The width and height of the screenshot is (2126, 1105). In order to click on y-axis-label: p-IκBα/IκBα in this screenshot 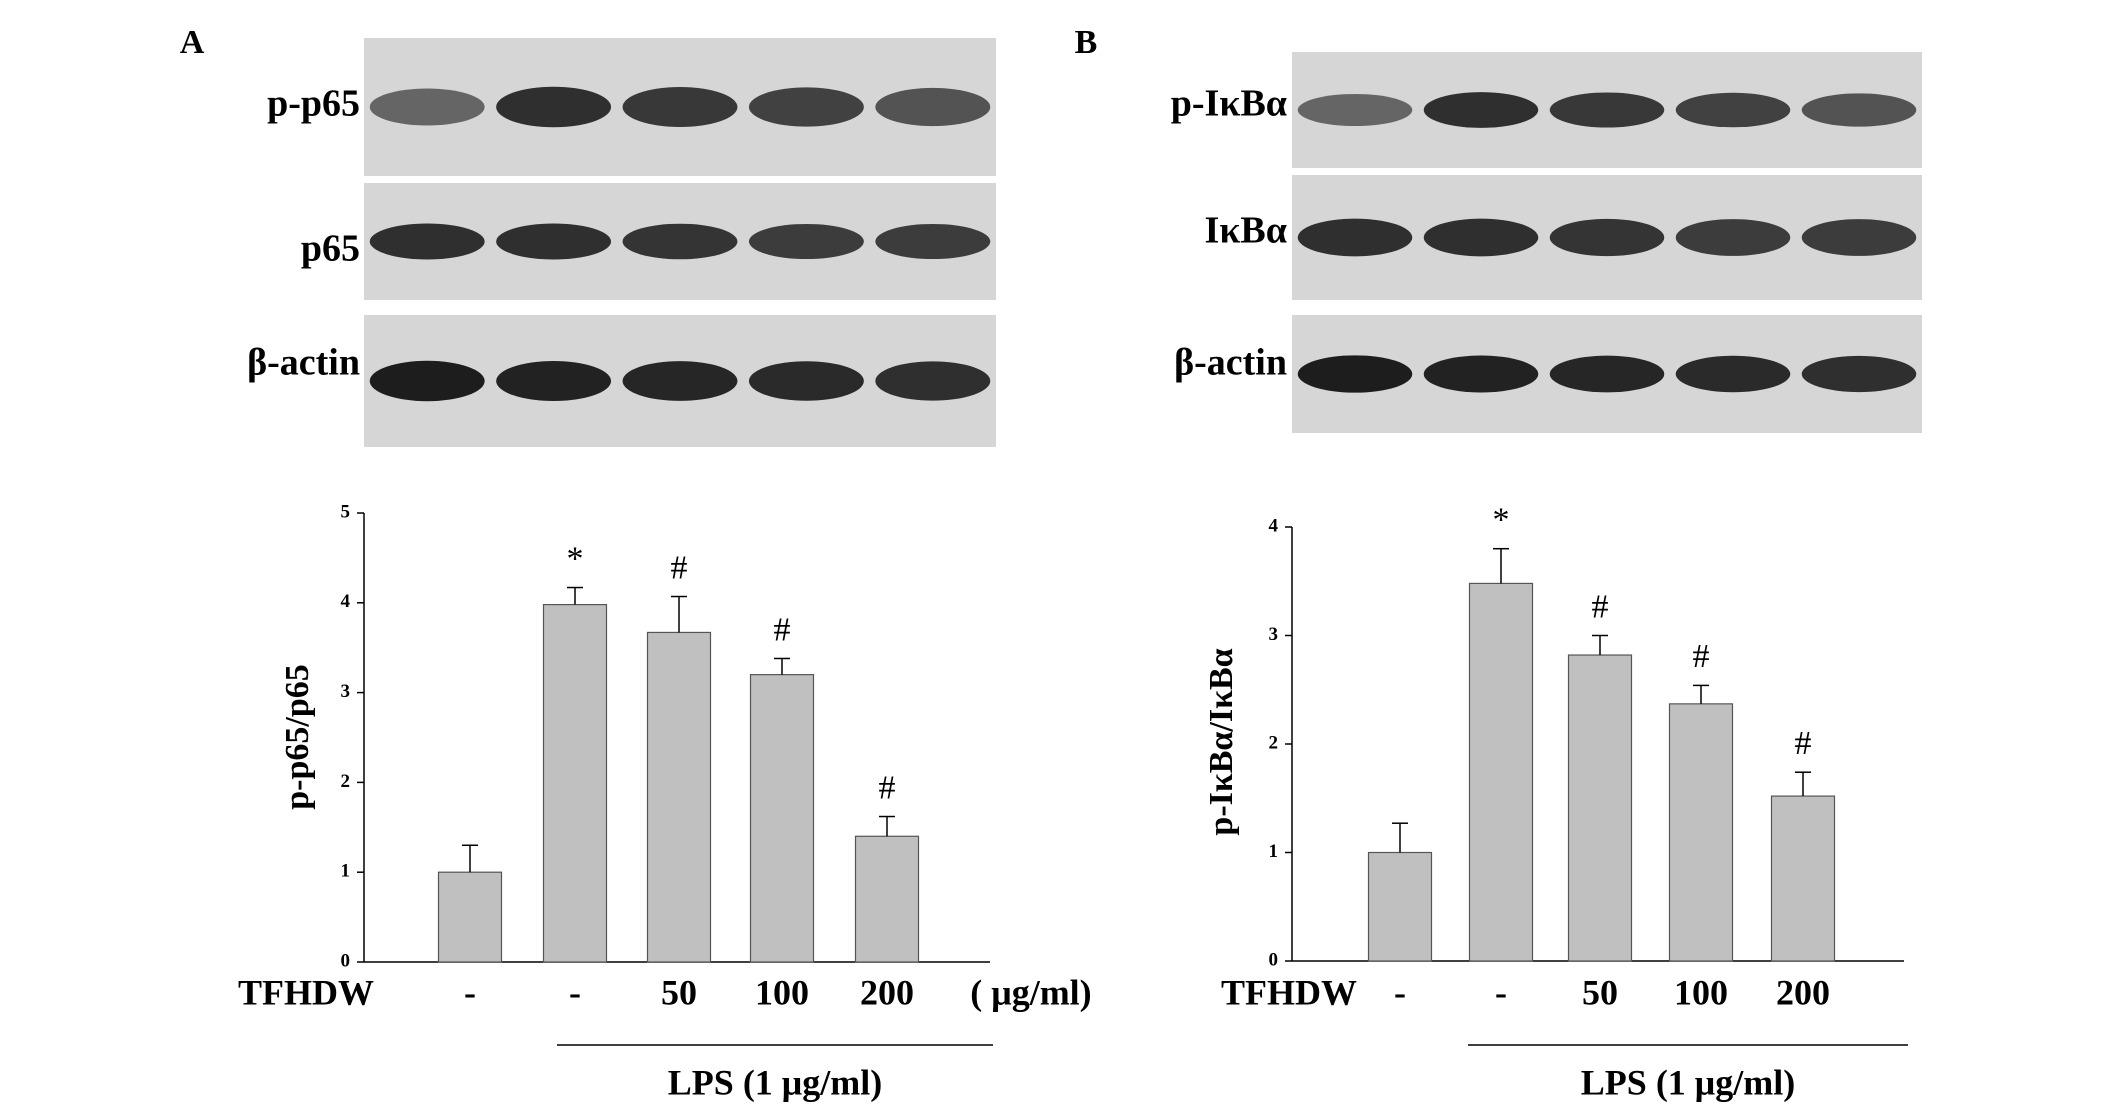, I will do `click(1221, 741)`.